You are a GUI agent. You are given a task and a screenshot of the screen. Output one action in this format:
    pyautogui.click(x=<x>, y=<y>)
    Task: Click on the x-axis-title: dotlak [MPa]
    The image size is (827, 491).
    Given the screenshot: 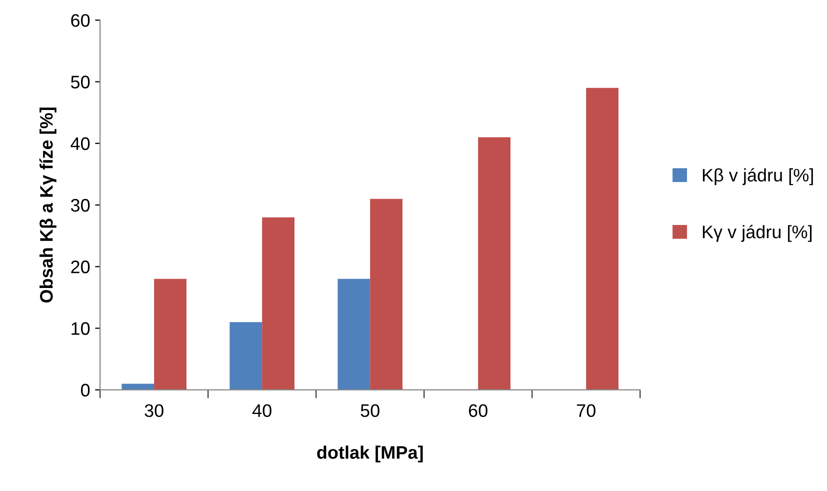 What is the action you would take?
    pyautogui.click(x=370, y=454)
    